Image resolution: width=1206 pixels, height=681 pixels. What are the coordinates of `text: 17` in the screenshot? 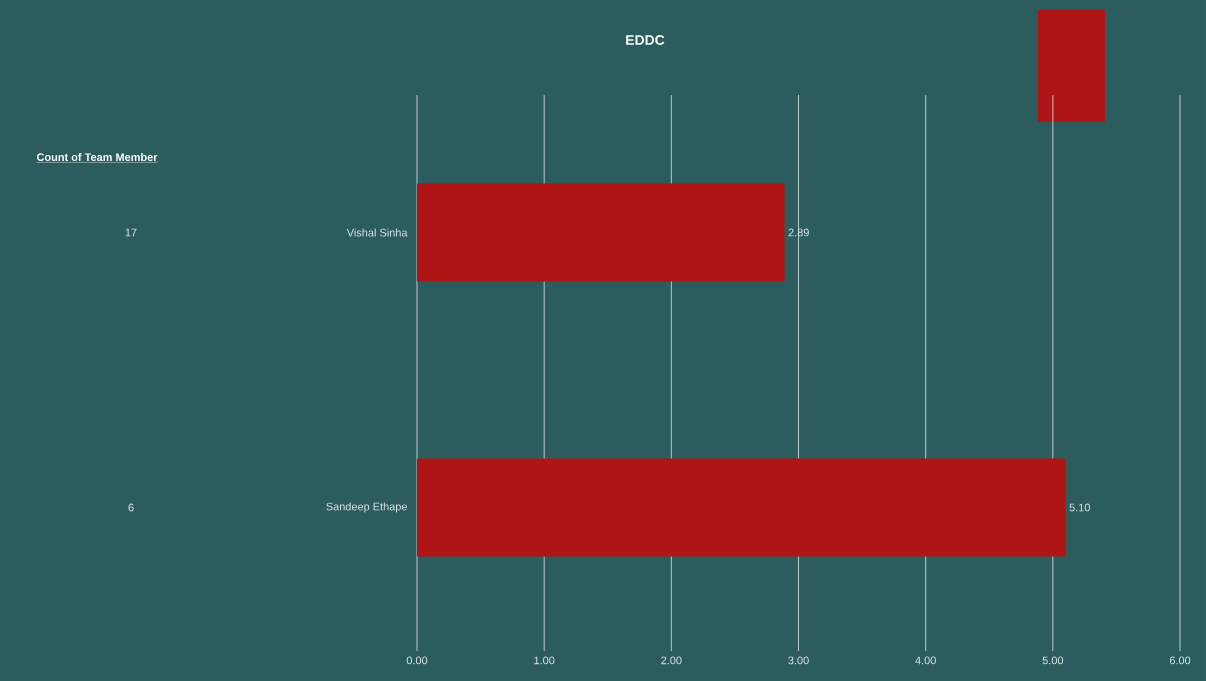 It's located at (131, 232).